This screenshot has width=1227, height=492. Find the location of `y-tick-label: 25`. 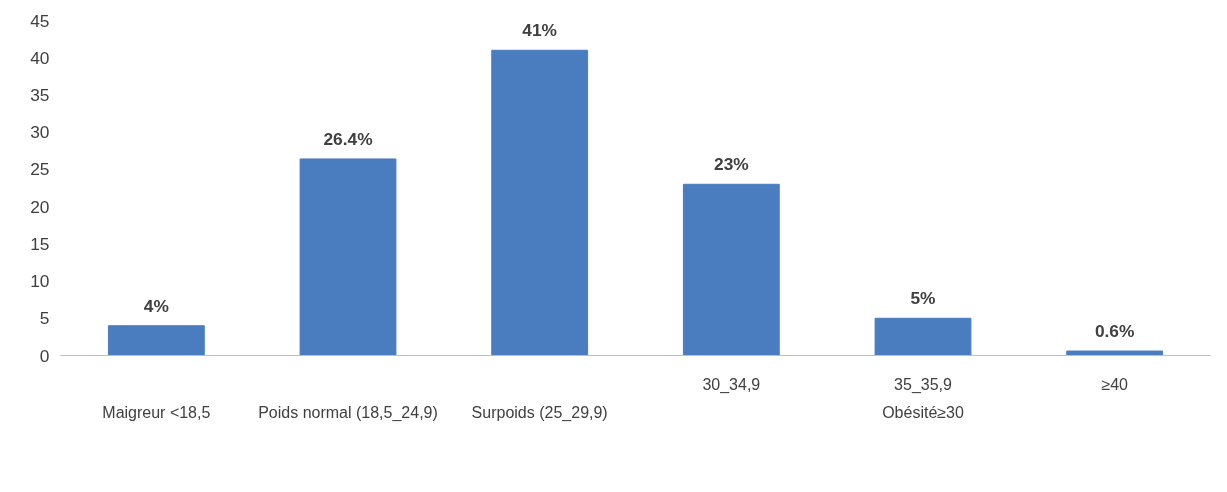

y-tick-label: 25 is located at coordinates (40, 169).